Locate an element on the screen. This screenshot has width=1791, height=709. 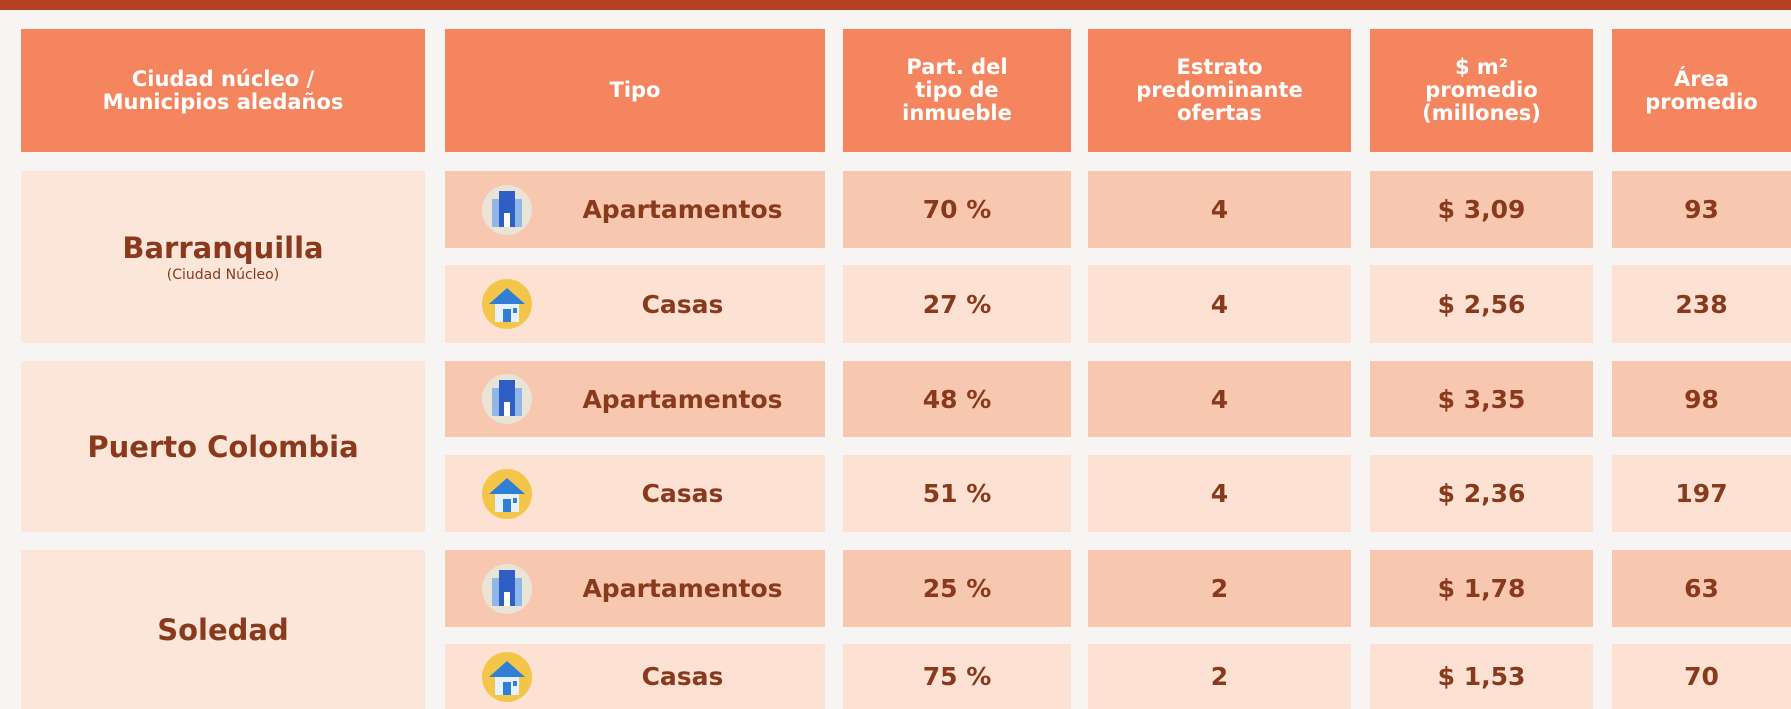
part-cell: 27 % is located at coordinates (957, 304).